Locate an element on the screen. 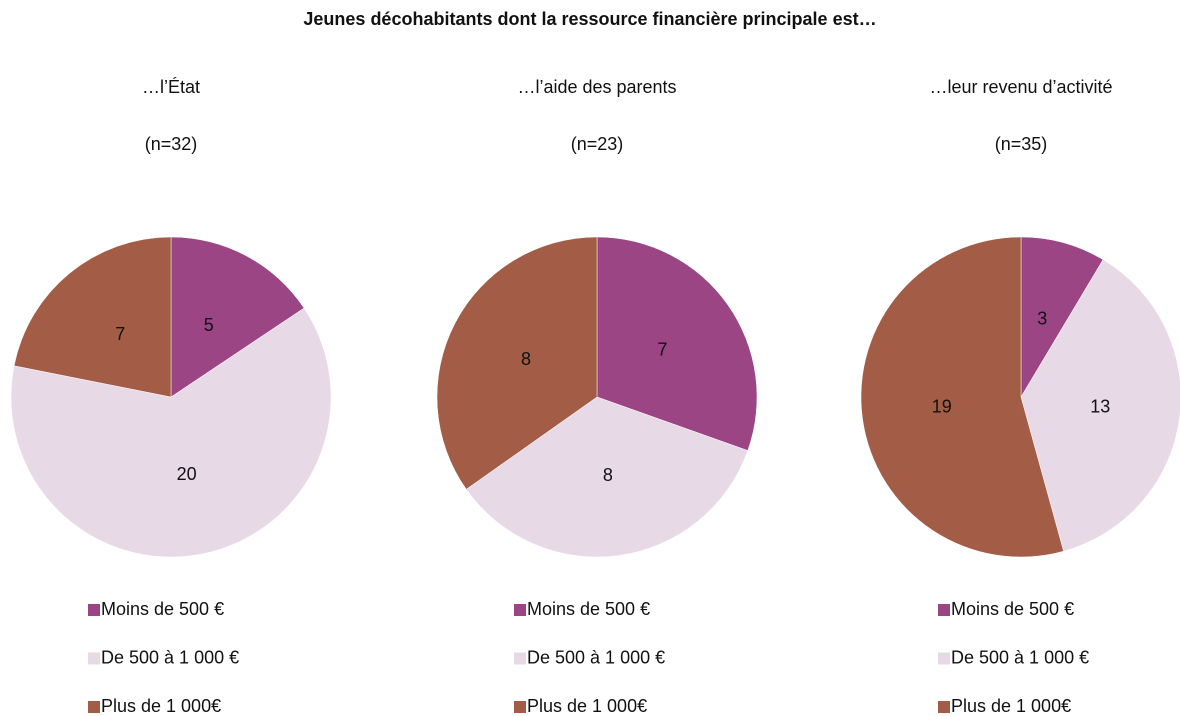 This screenshot has height=716, width=1180. chart-title: …leur revenu d’activité is located at coordinates (1020, 87).